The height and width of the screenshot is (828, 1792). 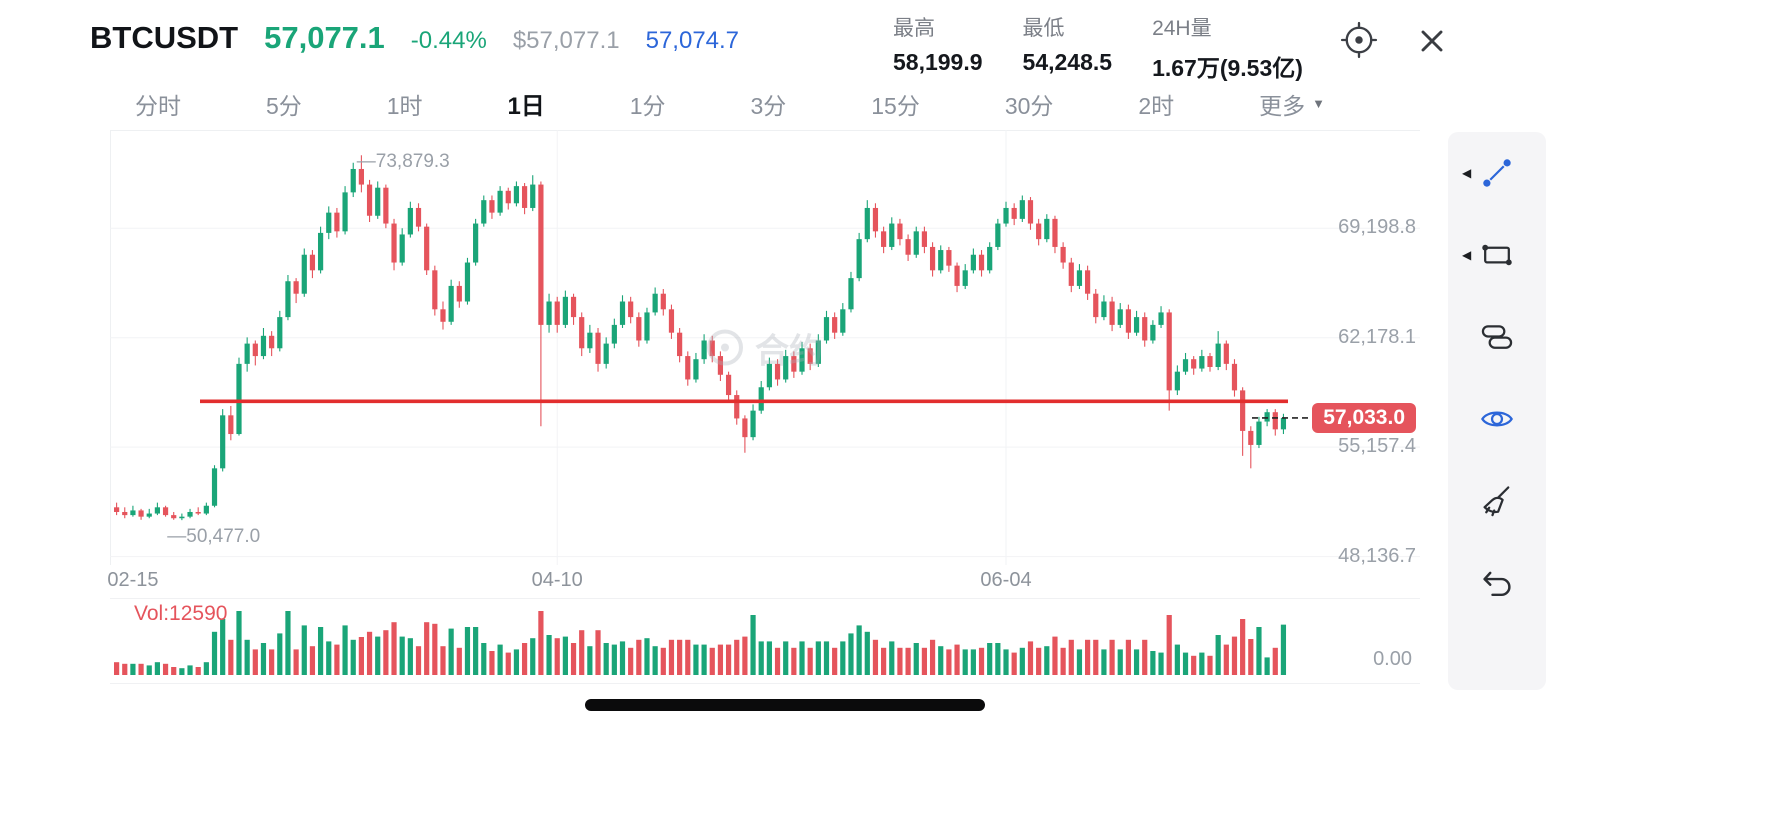 I want to click on timeframe-tab-15分: 15分, so click(x=895, y=104).